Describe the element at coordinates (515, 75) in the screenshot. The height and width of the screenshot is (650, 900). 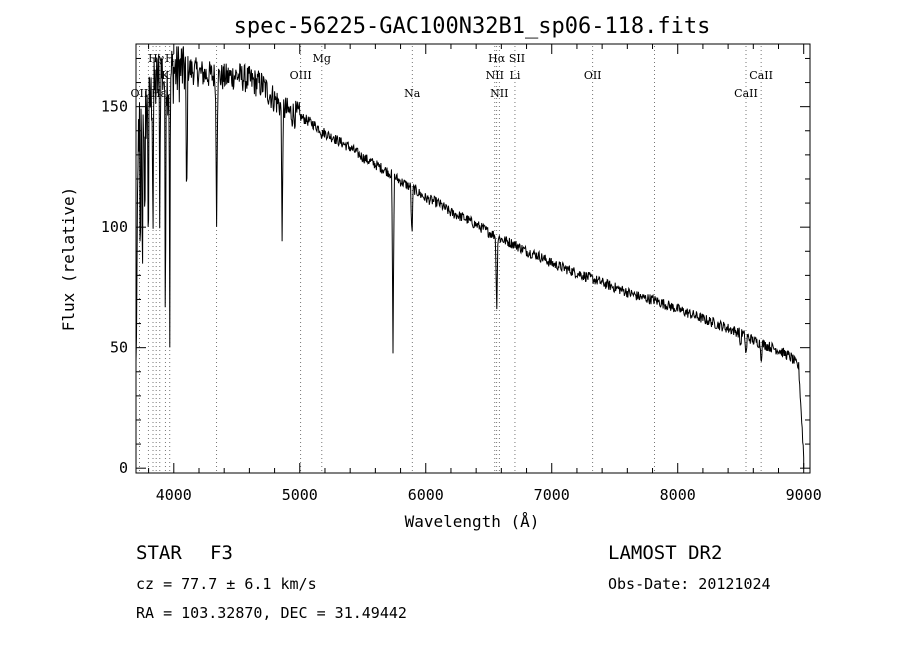
I see `line-marker-label: Li` at that location.